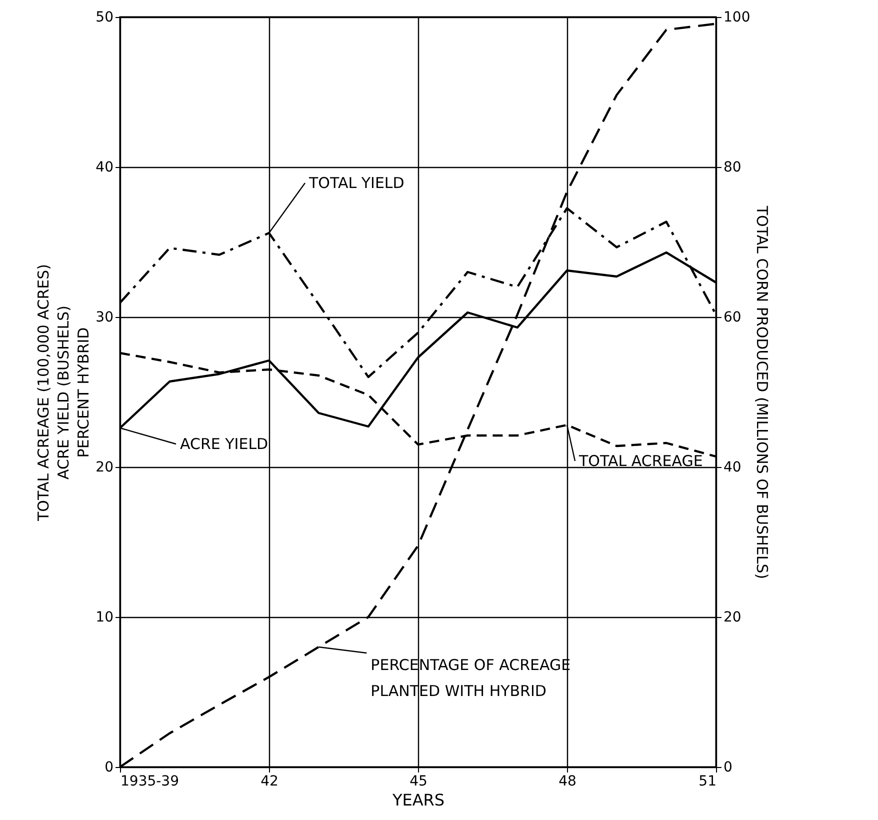 This screenshot has height=820, width=878. What do you see at coordinates (733, 468) in the screenshot?
I see `y2-tick-label: 40` at bounding box center [733, 468].